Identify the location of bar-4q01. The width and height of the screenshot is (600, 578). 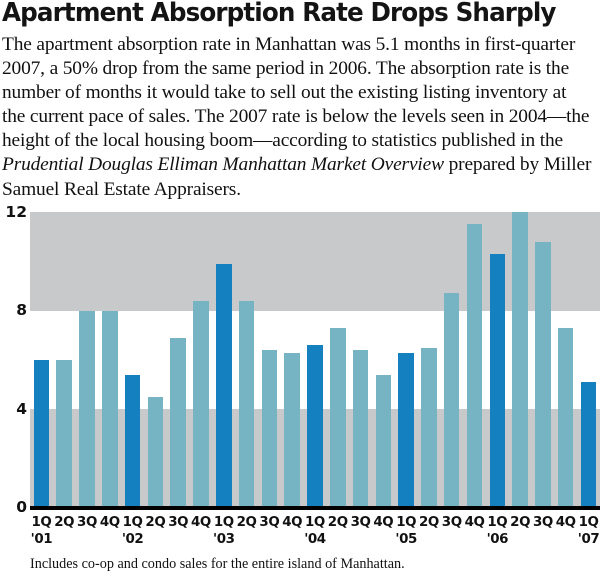
(110, 409).